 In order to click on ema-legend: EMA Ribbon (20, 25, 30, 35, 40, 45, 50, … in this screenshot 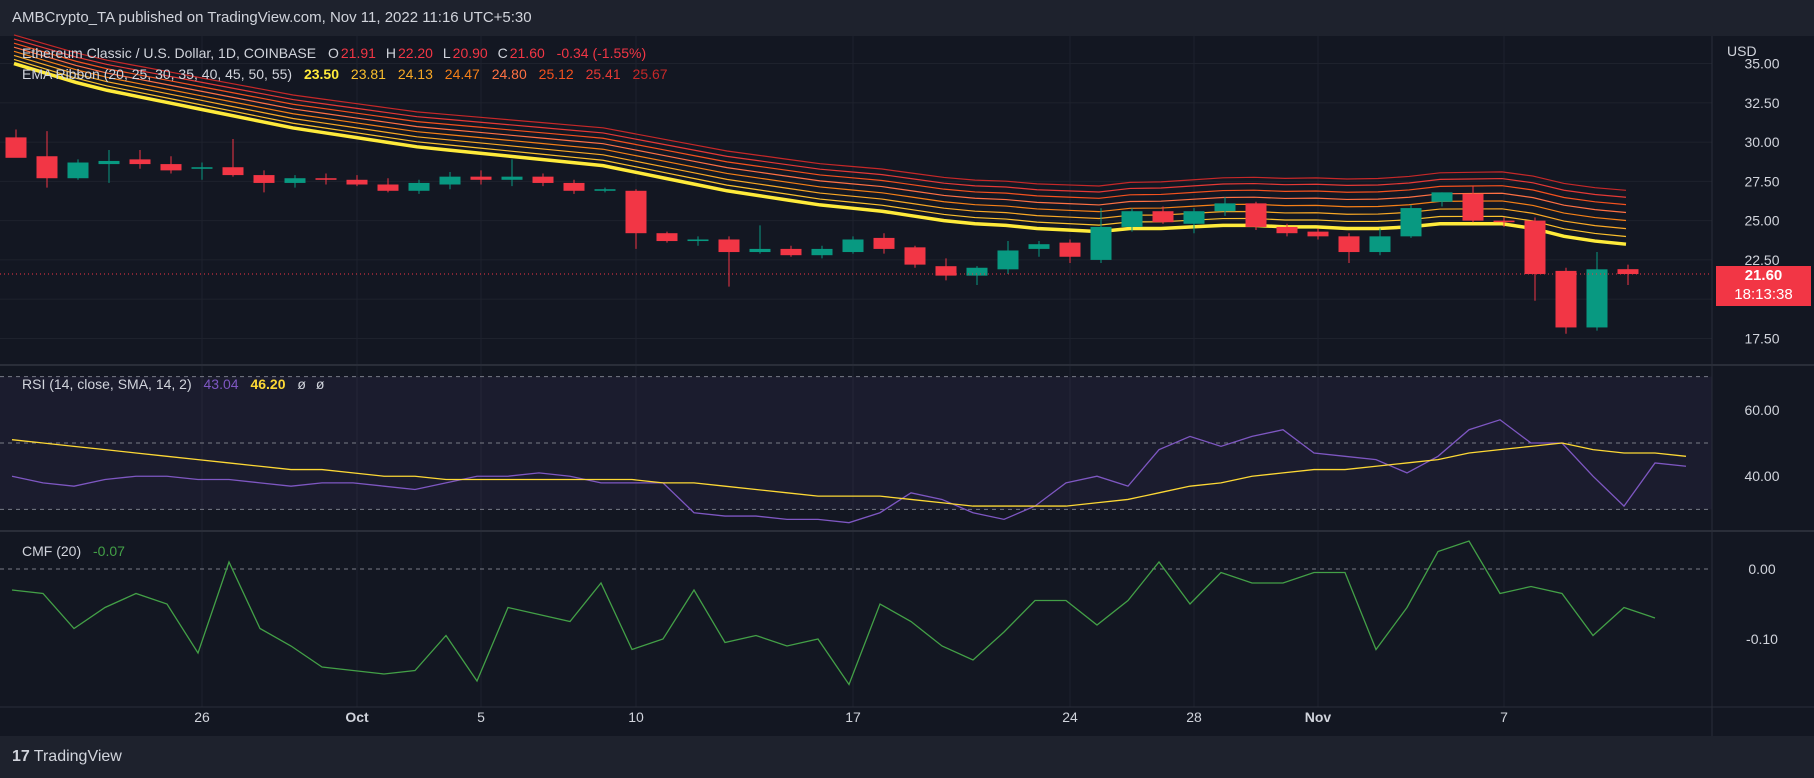, I will do `click(346, 74)`.